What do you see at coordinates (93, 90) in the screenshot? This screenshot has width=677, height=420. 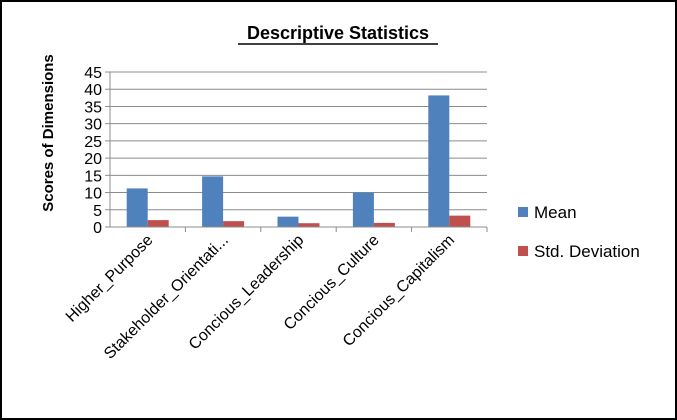 I see `y-tick-label: 40` at bounding box center [93, 90].